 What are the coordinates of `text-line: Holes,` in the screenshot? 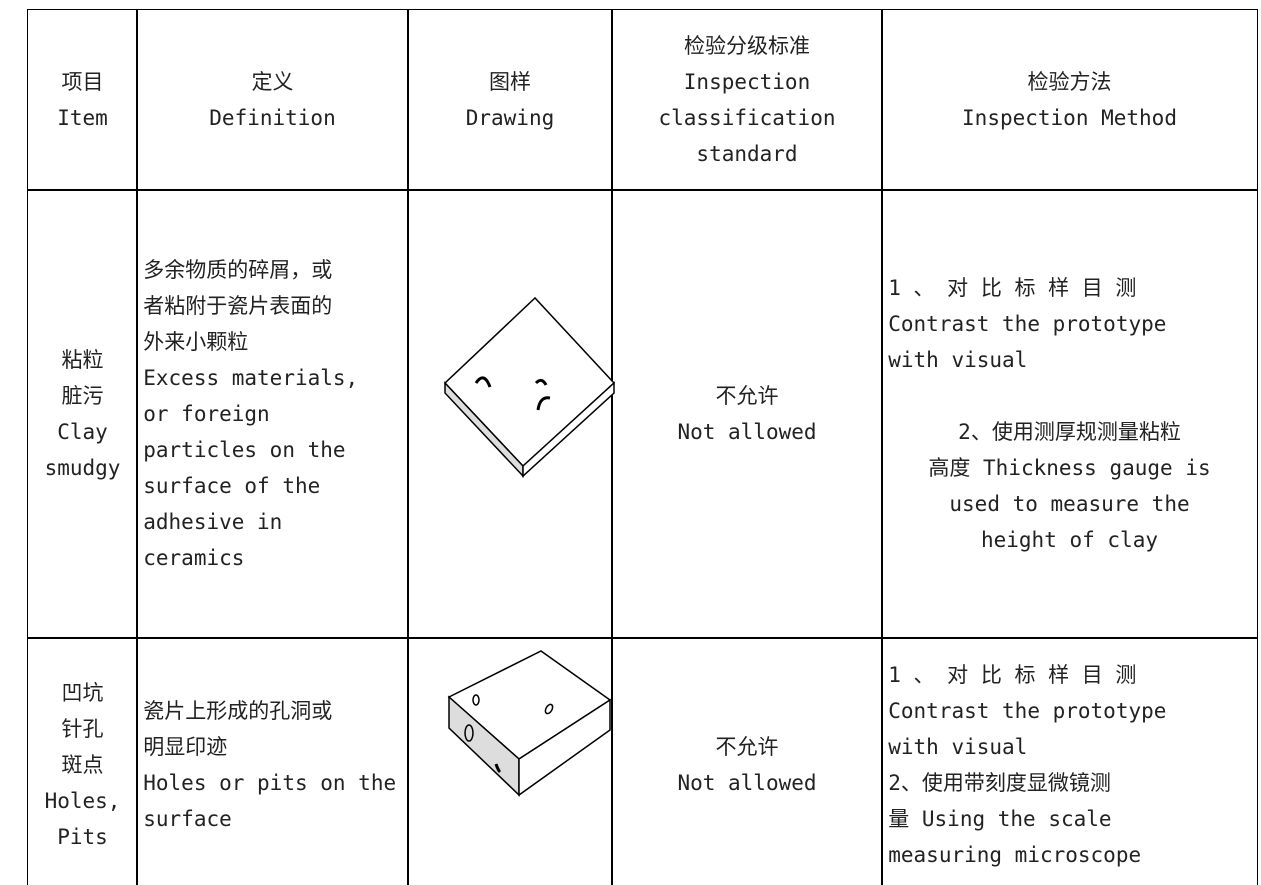 It's located at (82, 801).